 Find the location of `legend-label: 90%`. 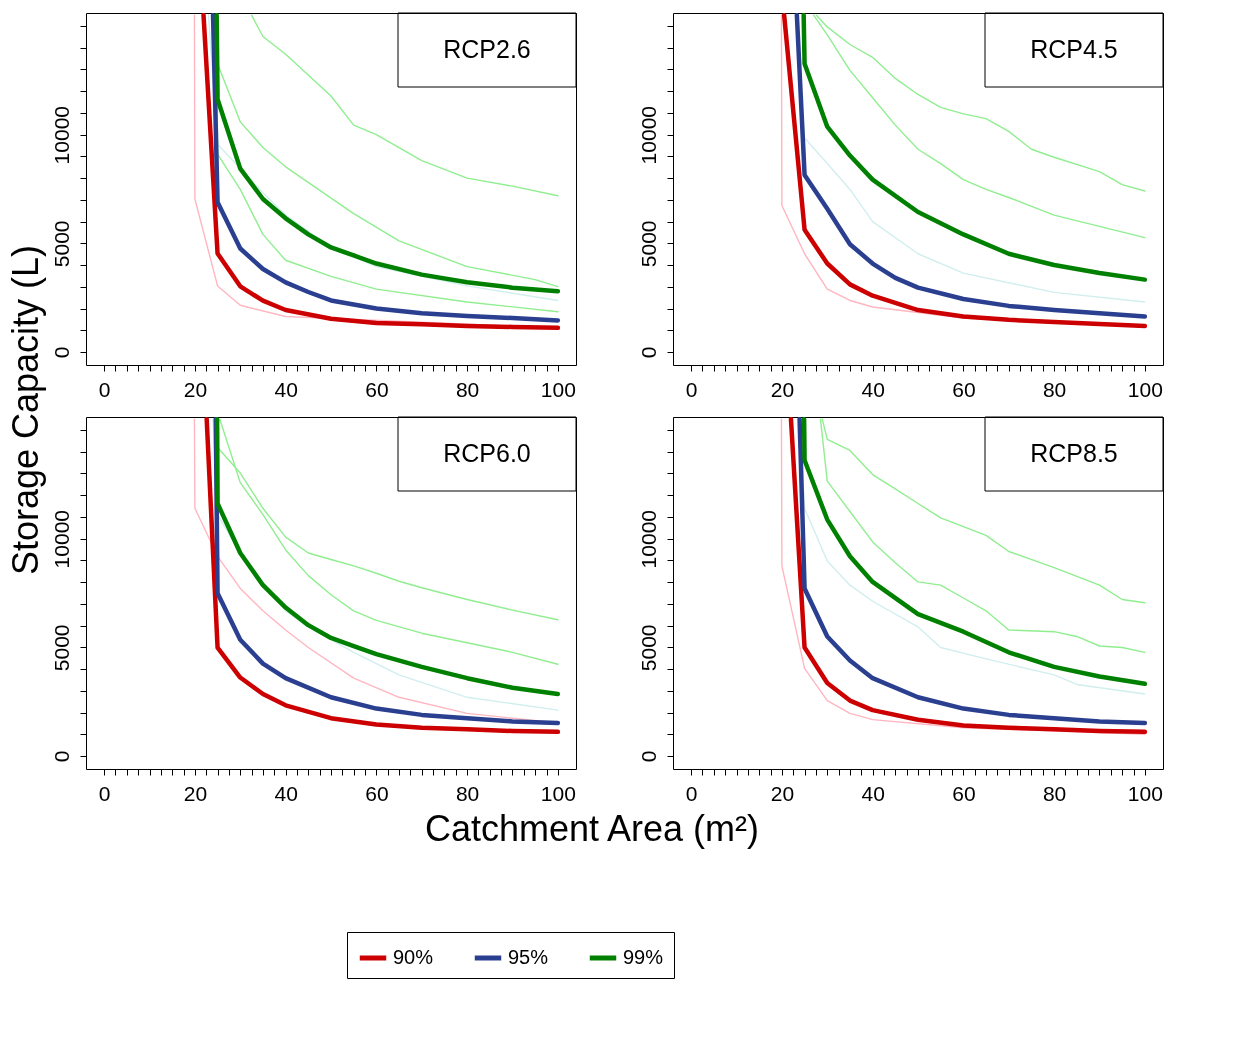

legend-label: 90% is located at coordinates (413, 957).